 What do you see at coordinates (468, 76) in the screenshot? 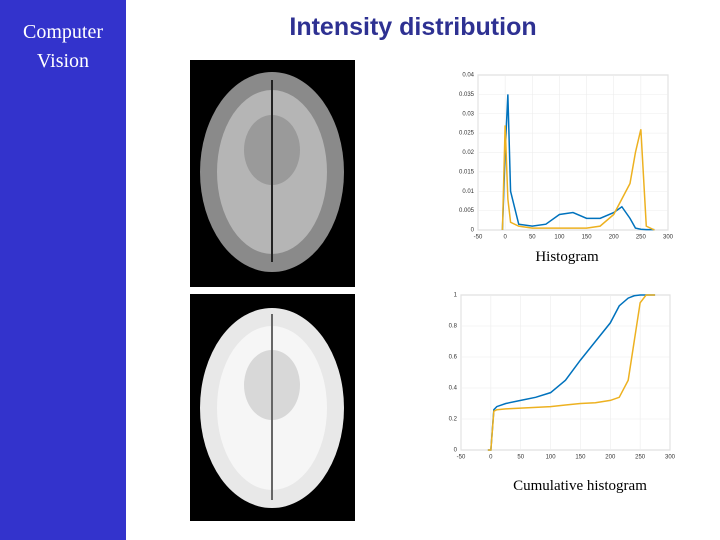
I see `y-tick-label: 0.04` at bounding box center [468, 76].